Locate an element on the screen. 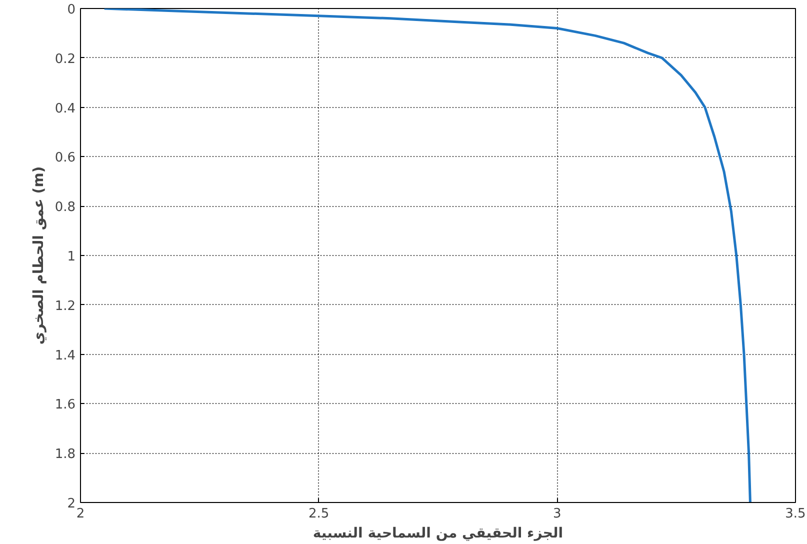 This screenshot has width=807, height=544. y-tick-label: 0 is located at coordinates (71, 10).